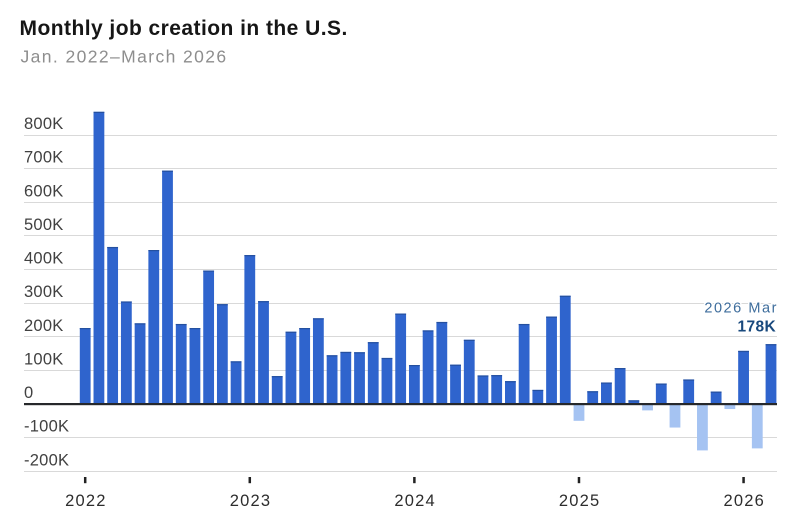 This screenshot has height=527, width=800. I want to click on svg-text: -200K, so click(46, 460).